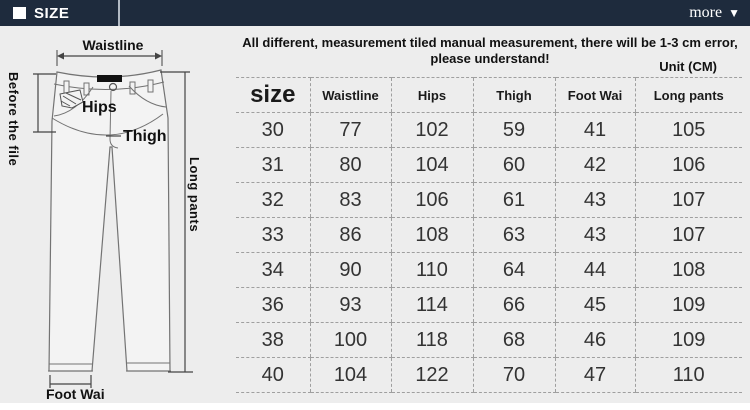 This screenshot has height=410, width=750. What do you see at coordinates (75, 394) in the screenshot?
I see `foot-wai-label: Foot Wai` at bounding box center [75, 394].